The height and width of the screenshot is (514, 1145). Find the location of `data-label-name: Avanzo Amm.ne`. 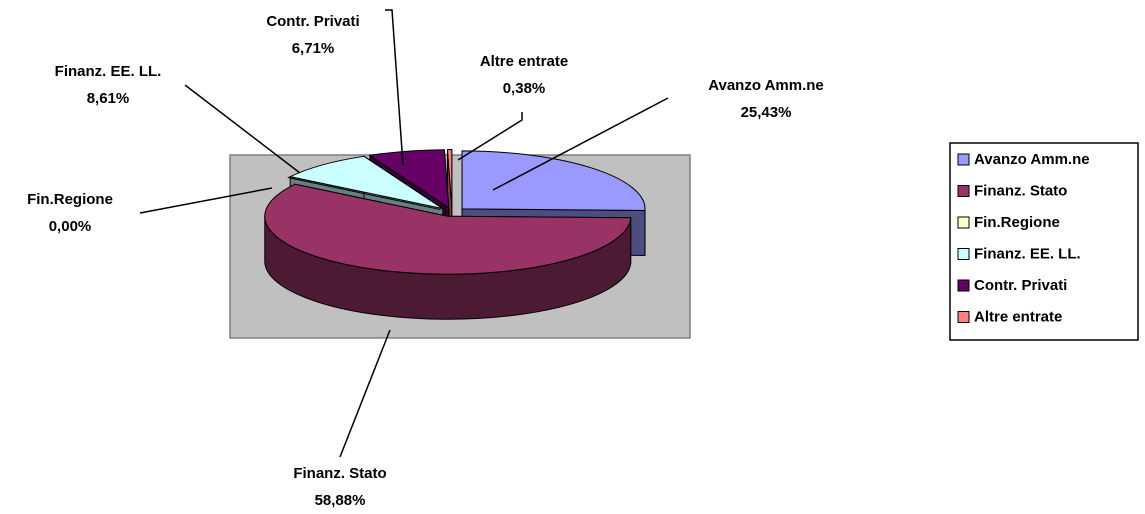

data-label-name: Avanzo Amm.ne is located at coordinates (766, 85).